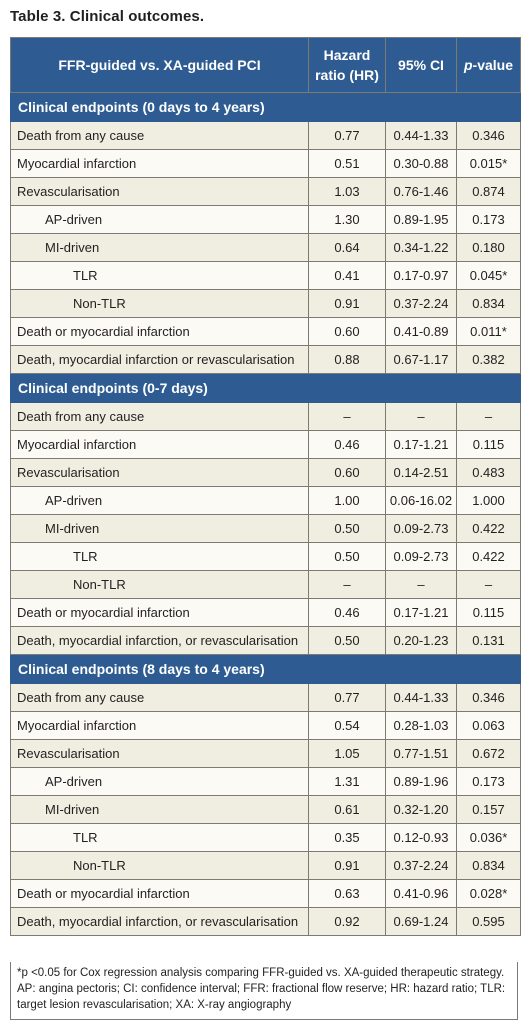 The height and width of the screenshot is (1033, 525). Describe the element at coordinates (347, 275) in the screenshot. I see `row-hazard-ratio: 0.41` at that location.